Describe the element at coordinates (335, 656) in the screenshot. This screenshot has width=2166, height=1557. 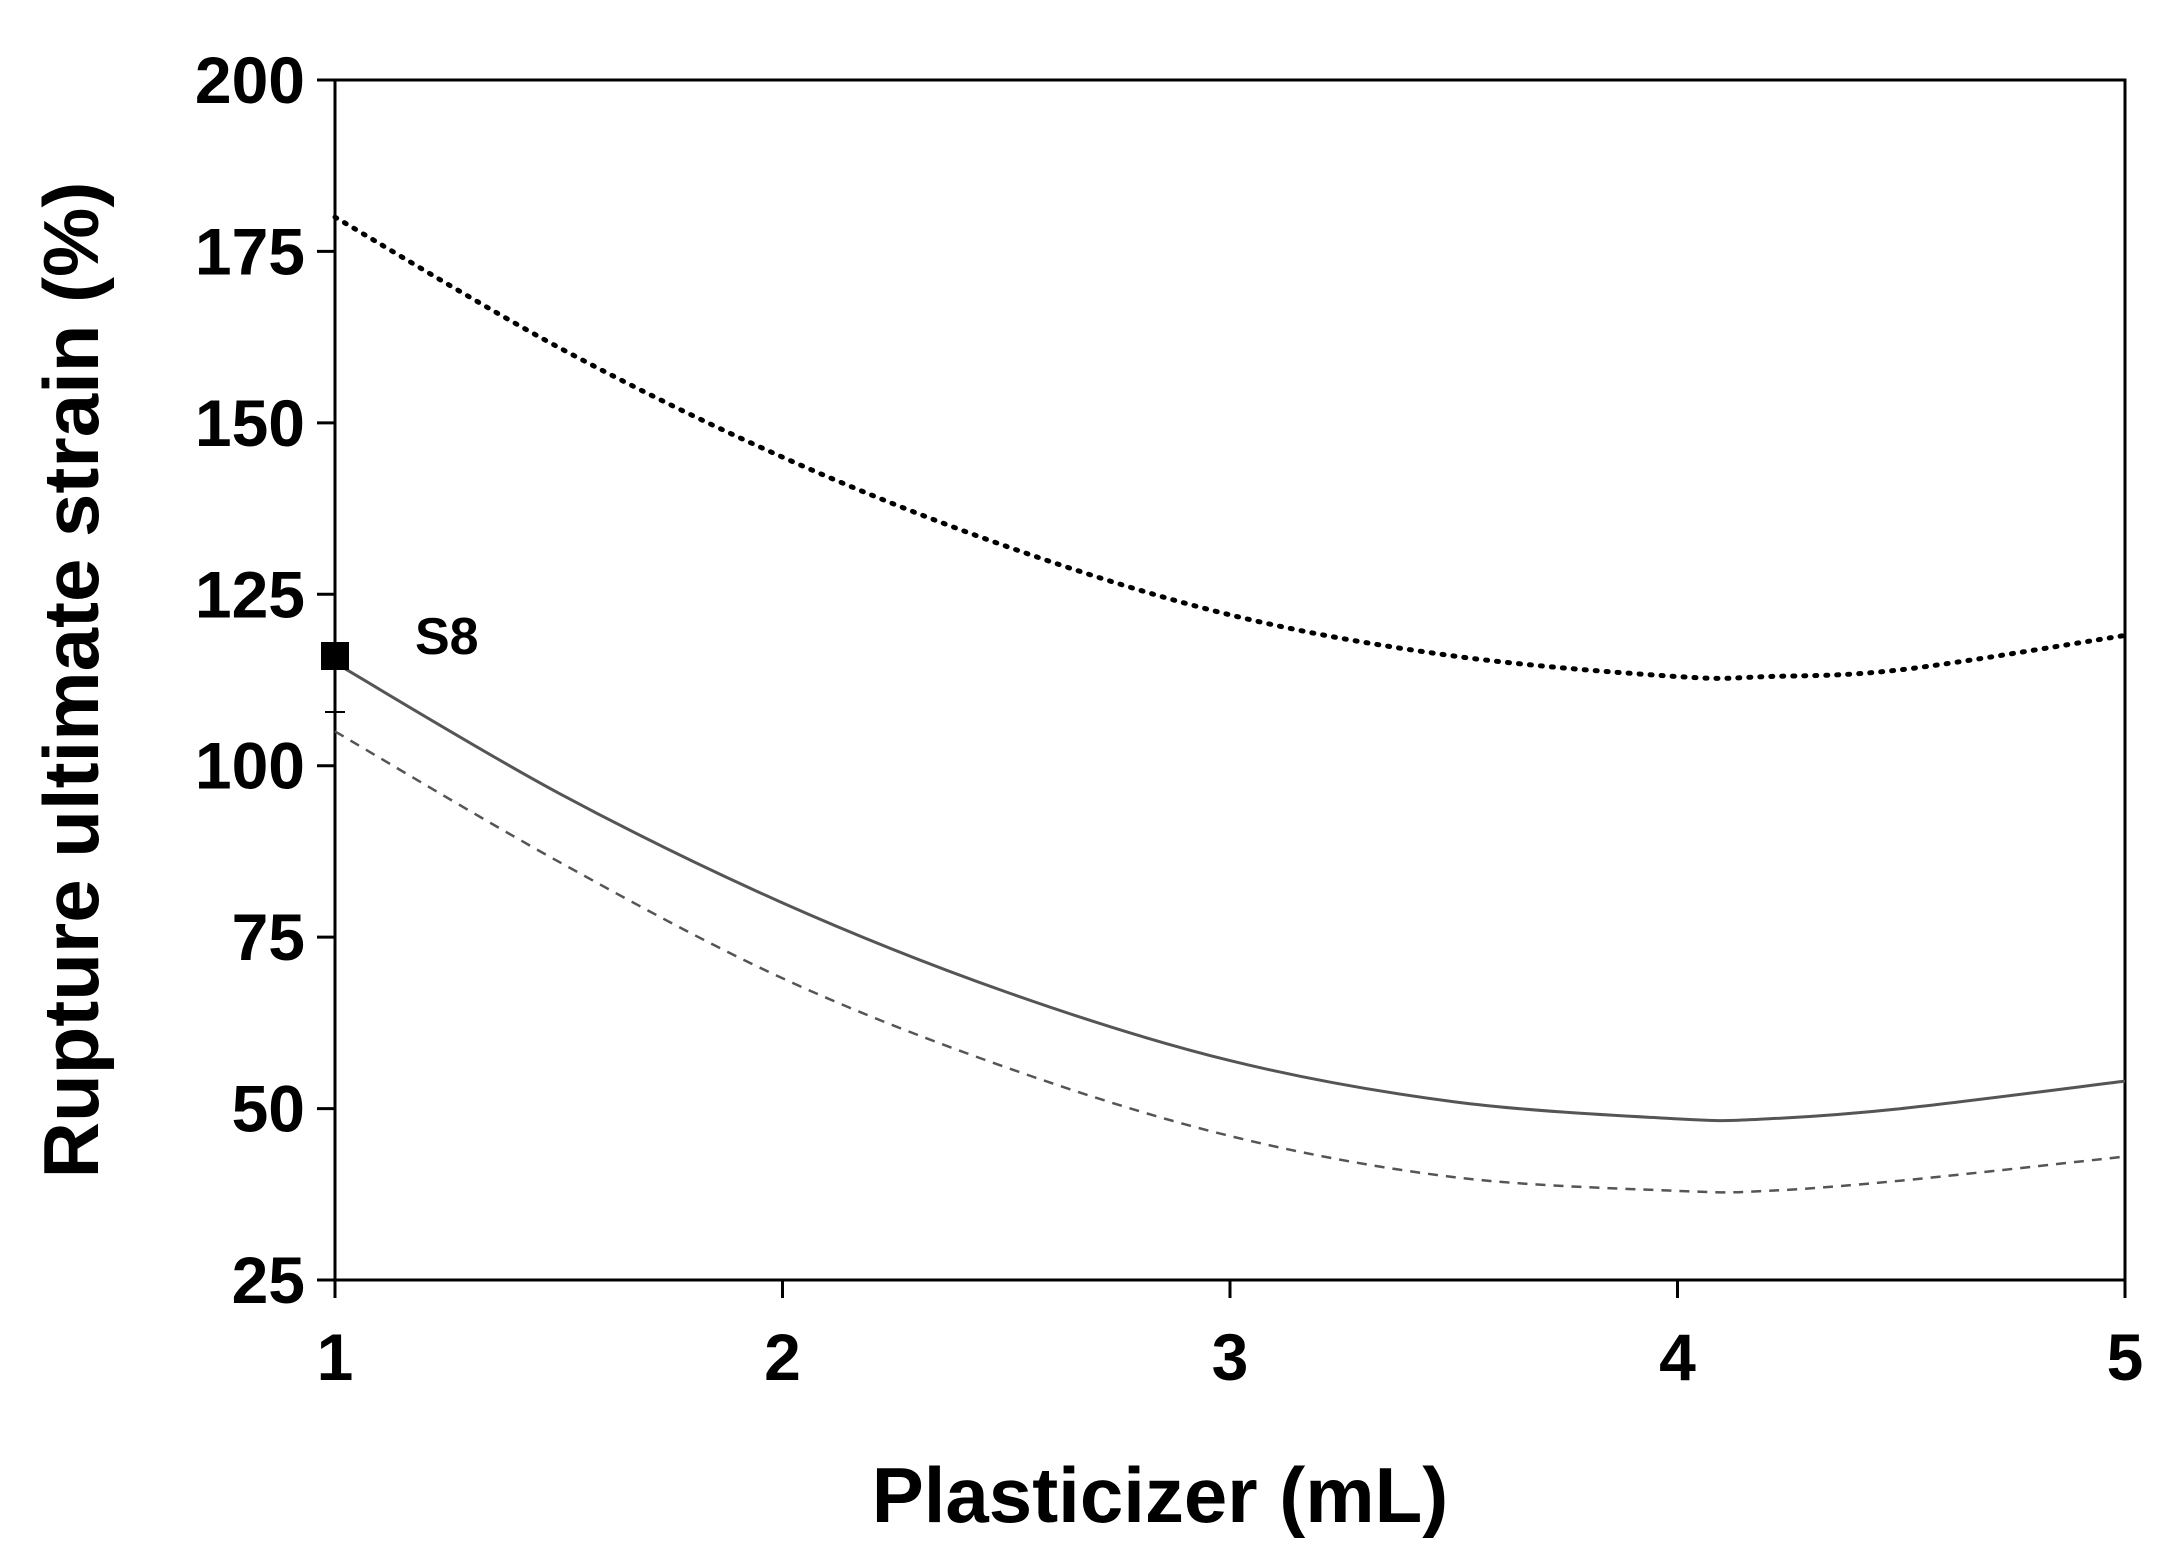
I see `data-point-marker` at that location.